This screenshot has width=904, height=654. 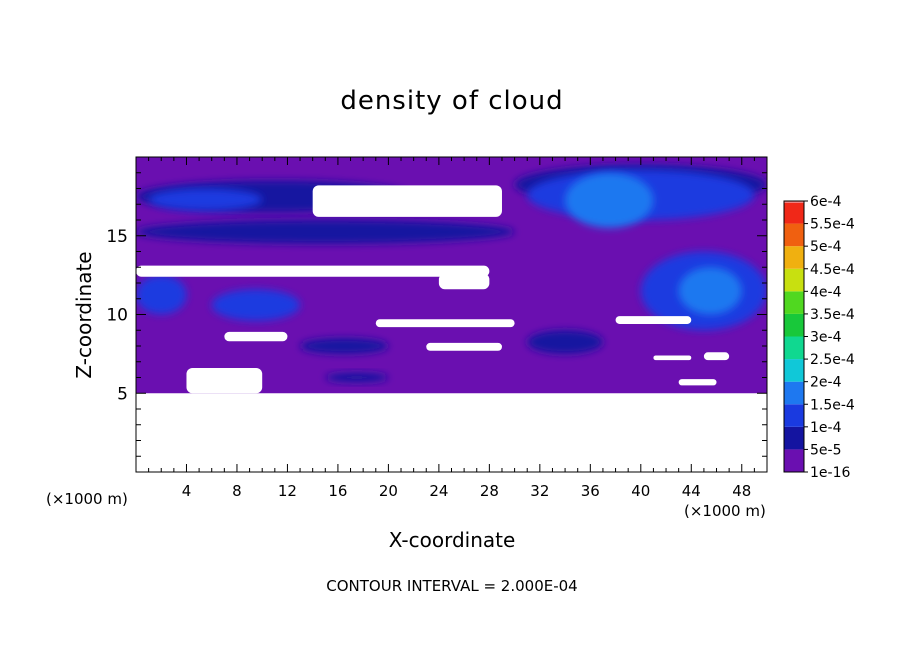 What do you see at coordinates (539, 491) in the screenshot?
I see `x-tick-label-7: 32` at bounding box center [539, 491].